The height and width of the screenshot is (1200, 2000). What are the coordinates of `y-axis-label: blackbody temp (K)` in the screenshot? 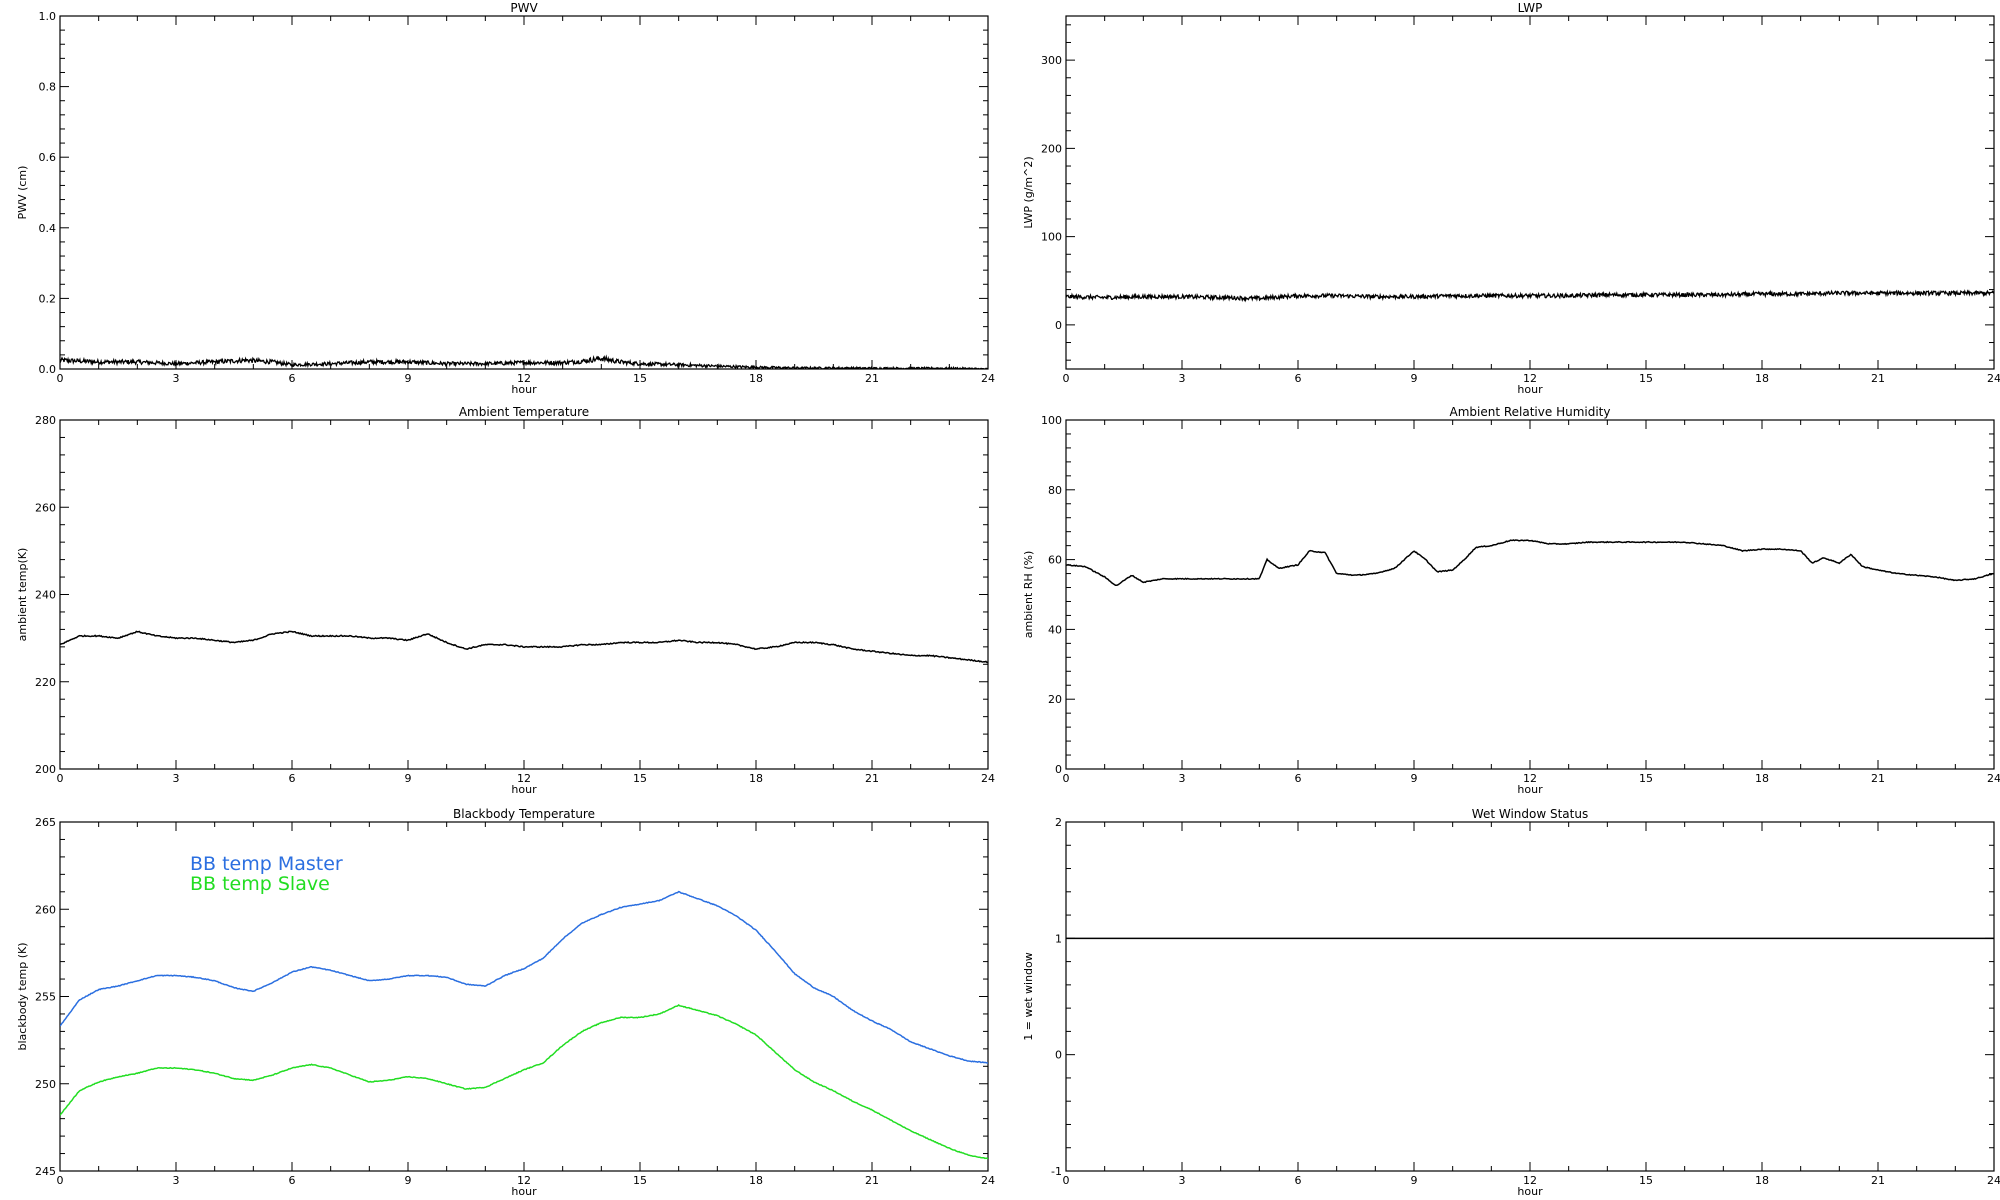 It's located at (22, 997).